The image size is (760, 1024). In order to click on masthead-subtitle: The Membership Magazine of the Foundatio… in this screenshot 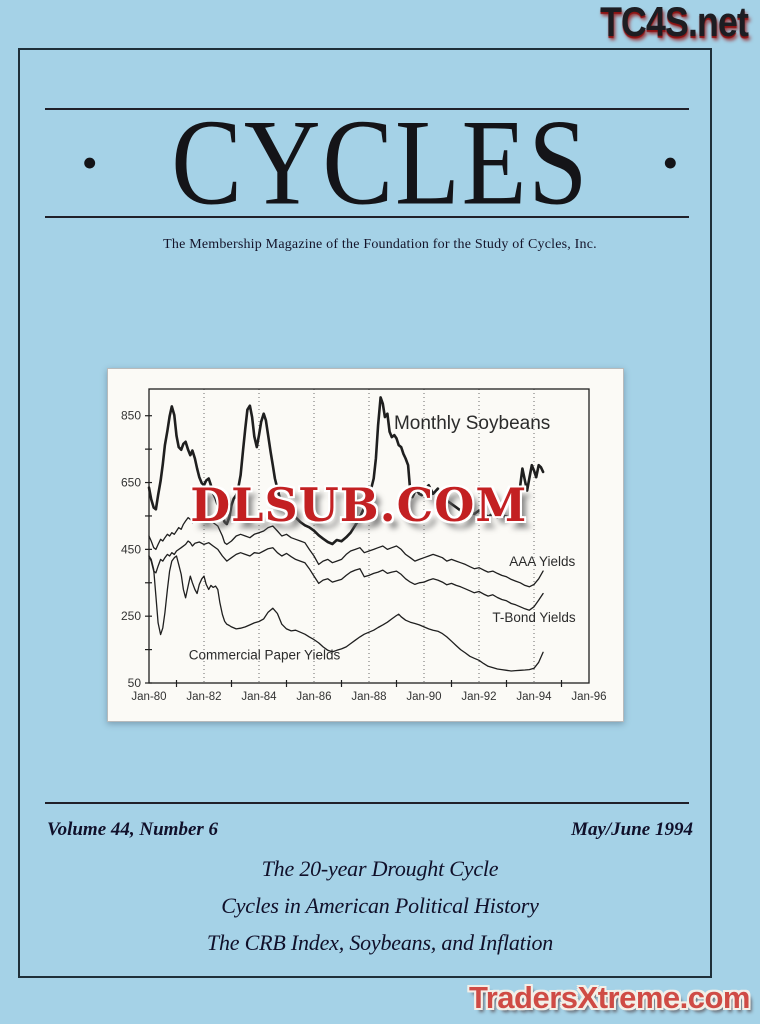, I will do `click(380, 244)`.